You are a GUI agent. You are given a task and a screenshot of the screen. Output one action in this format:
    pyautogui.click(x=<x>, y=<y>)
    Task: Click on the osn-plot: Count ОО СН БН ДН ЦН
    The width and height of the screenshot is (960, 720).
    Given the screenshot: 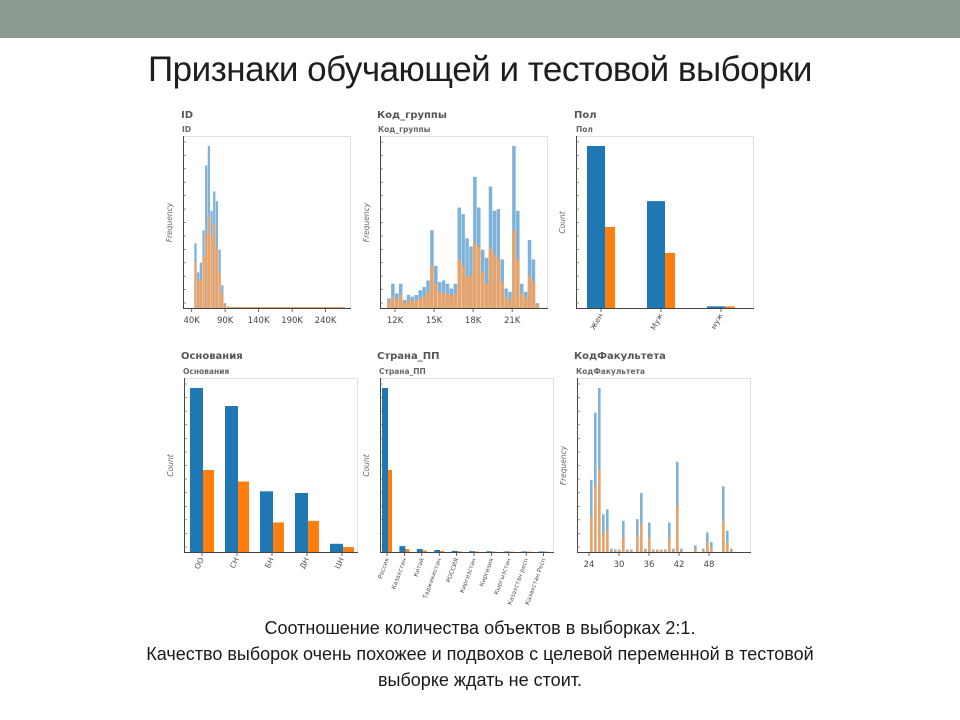 What is the action you would take?
    pyautogui.click(x=262, y=474)
    